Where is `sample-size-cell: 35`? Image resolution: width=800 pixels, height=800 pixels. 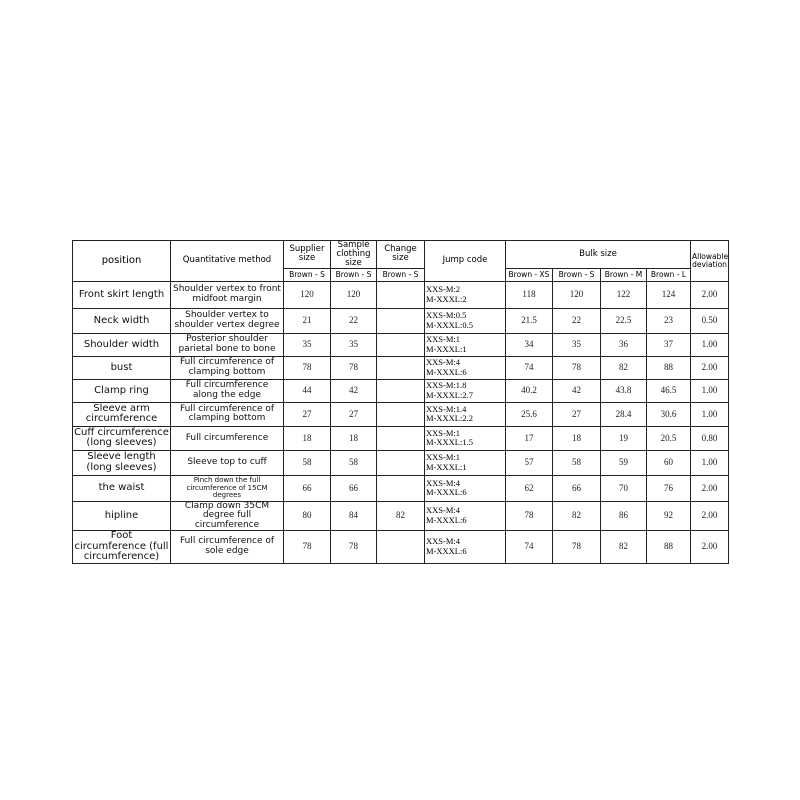
sample-size-cell: 35 is located at coordinates (353, 344).